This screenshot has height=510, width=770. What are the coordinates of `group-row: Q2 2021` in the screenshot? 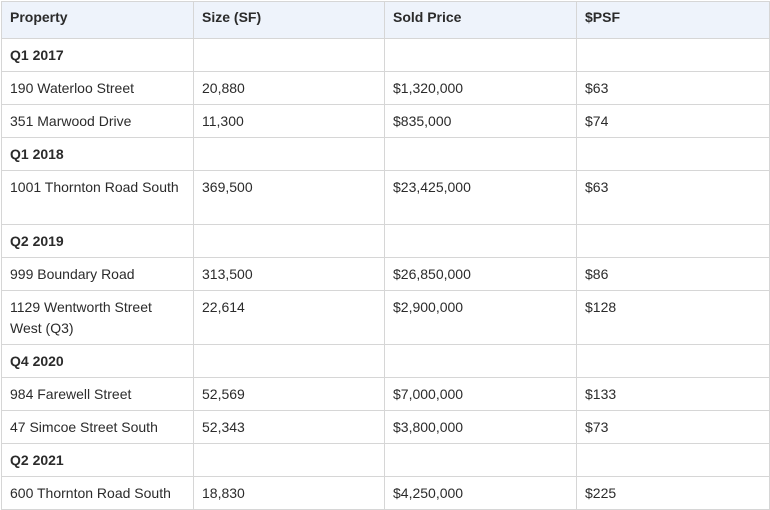 It's located at (385, 460).